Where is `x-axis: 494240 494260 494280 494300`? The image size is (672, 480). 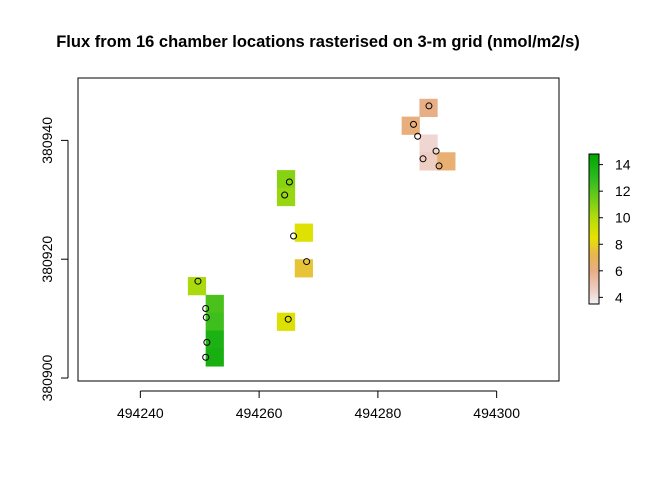 x-axis: 494240 494260 494280 494300 is located at coordinates (318, 405).